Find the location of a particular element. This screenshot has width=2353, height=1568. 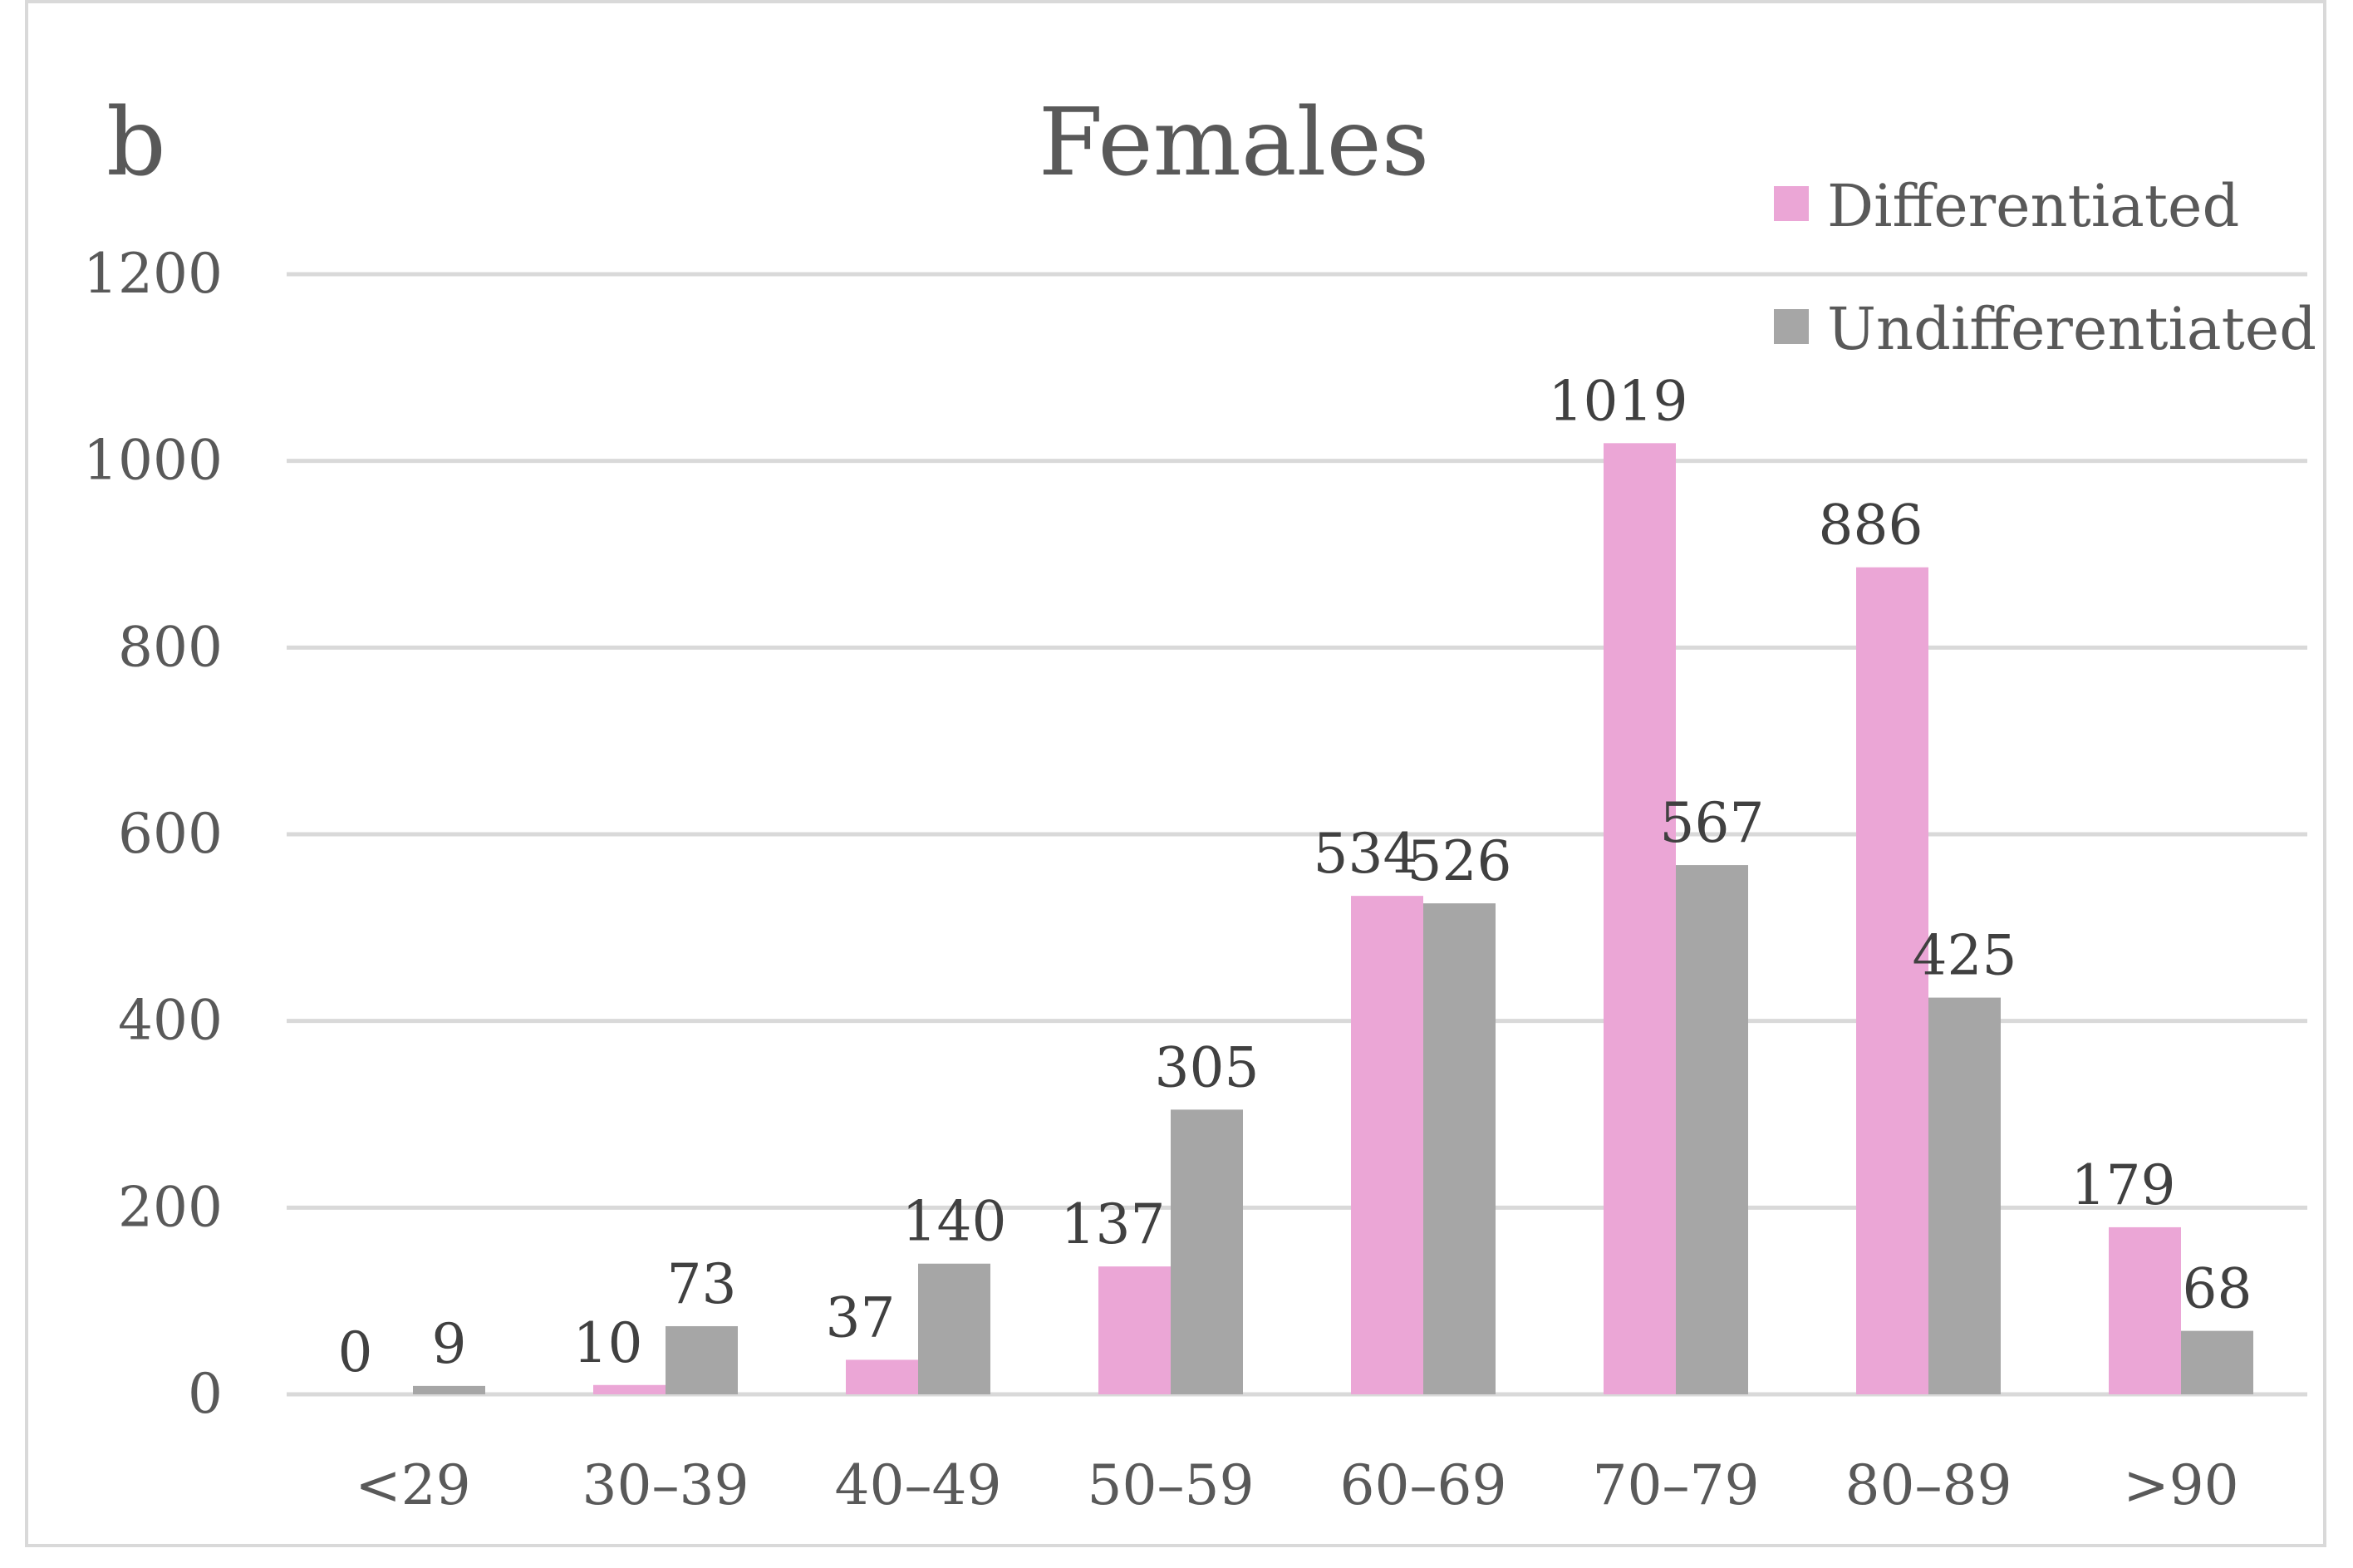

data-label-undifferentiated-3: 305 is located at coordinates (1207, 1067).